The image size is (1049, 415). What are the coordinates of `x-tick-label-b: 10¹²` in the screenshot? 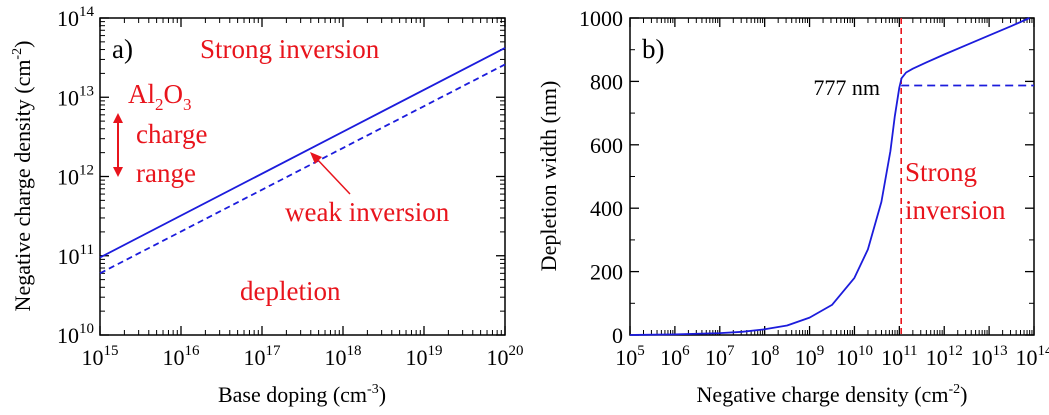 It's located at (944, 356).